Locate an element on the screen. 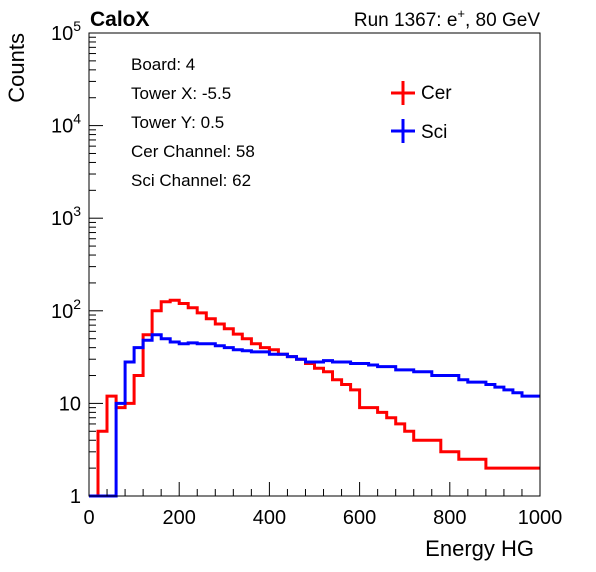  y-axis-label: Counts is located at coordinates (16, 68).